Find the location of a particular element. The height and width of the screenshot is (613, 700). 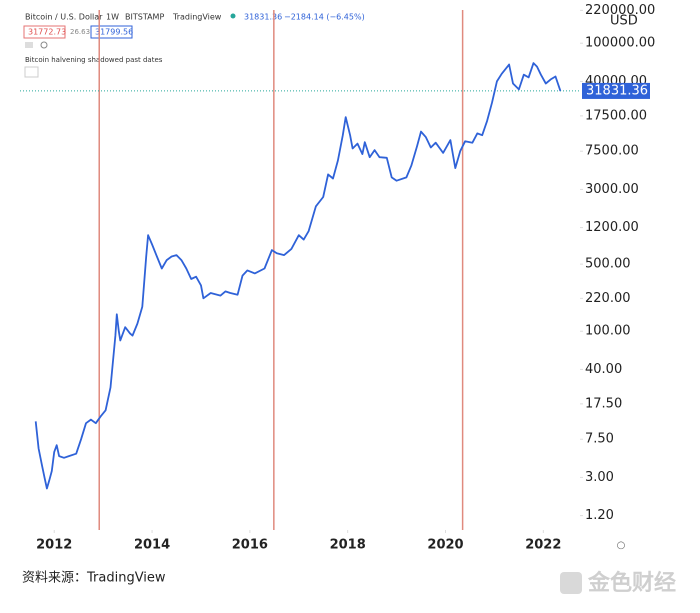

y-tick-label: 1200.00 is located at coordinates (612, 227).